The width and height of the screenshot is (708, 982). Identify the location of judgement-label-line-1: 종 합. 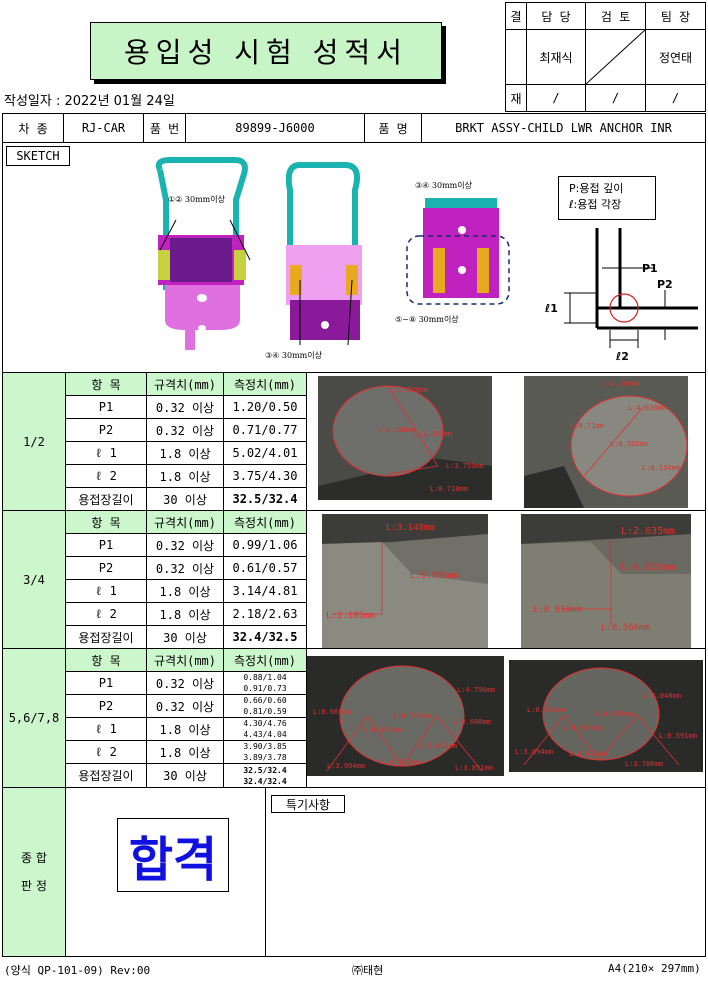
(34, 858).